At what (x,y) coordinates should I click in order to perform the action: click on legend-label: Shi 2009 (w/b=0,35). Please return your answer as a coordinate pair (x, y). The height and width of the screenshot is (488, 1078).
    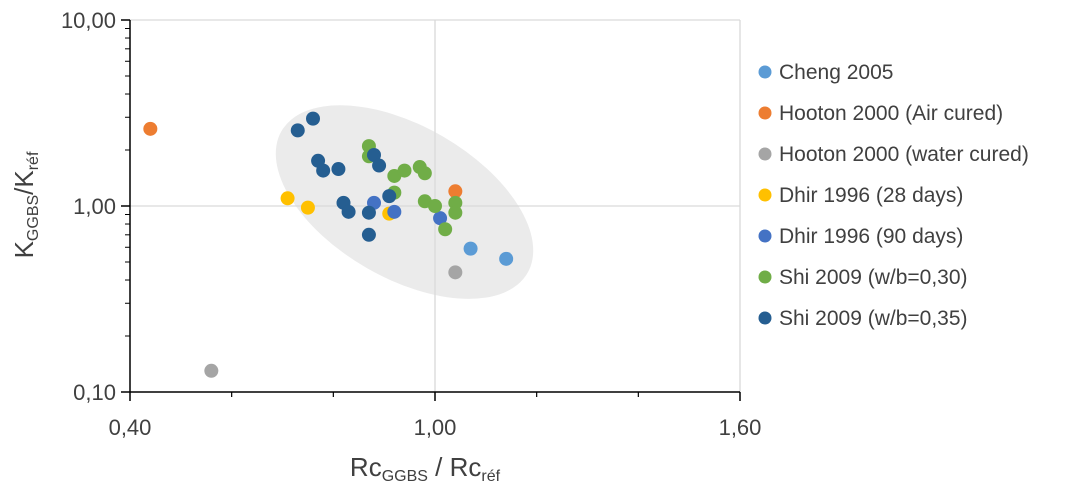
    Looking at the image, I should click on (873, 318).